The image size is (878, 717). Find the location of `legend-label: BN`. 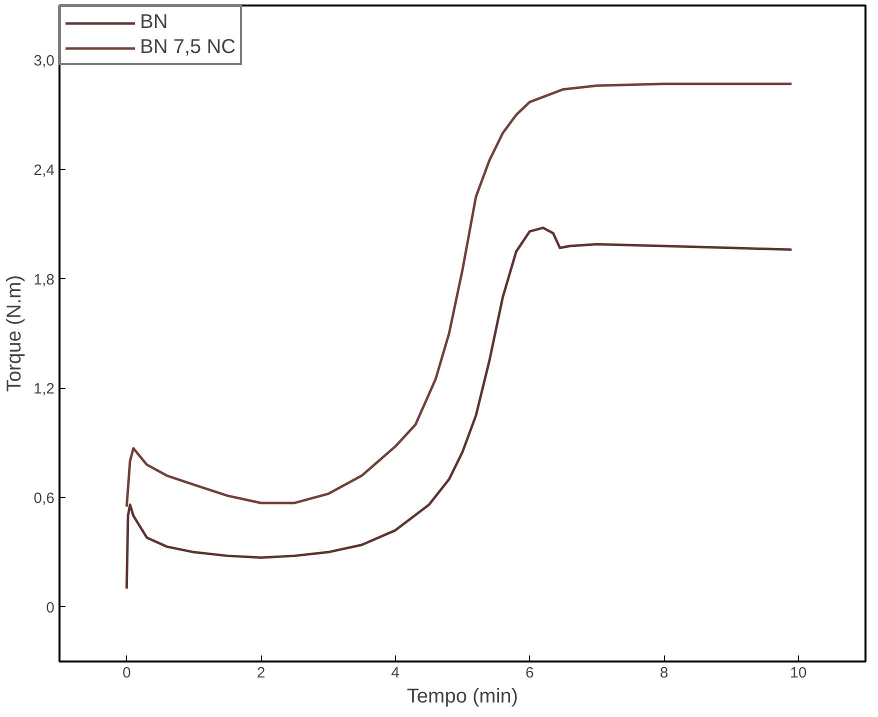

legend-label: BN is located at coordinates (154, 22).